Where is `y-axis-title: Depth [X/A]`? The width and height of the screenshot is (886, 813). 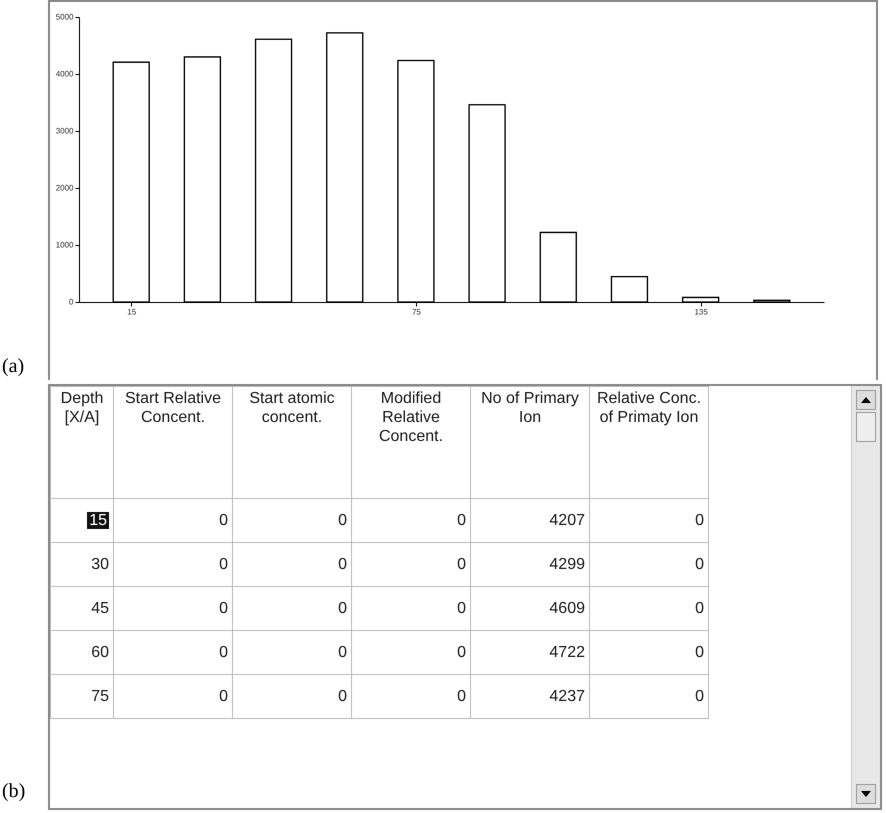 y-axis-title: Depth [X/A] is located at coordinates (82, 442).